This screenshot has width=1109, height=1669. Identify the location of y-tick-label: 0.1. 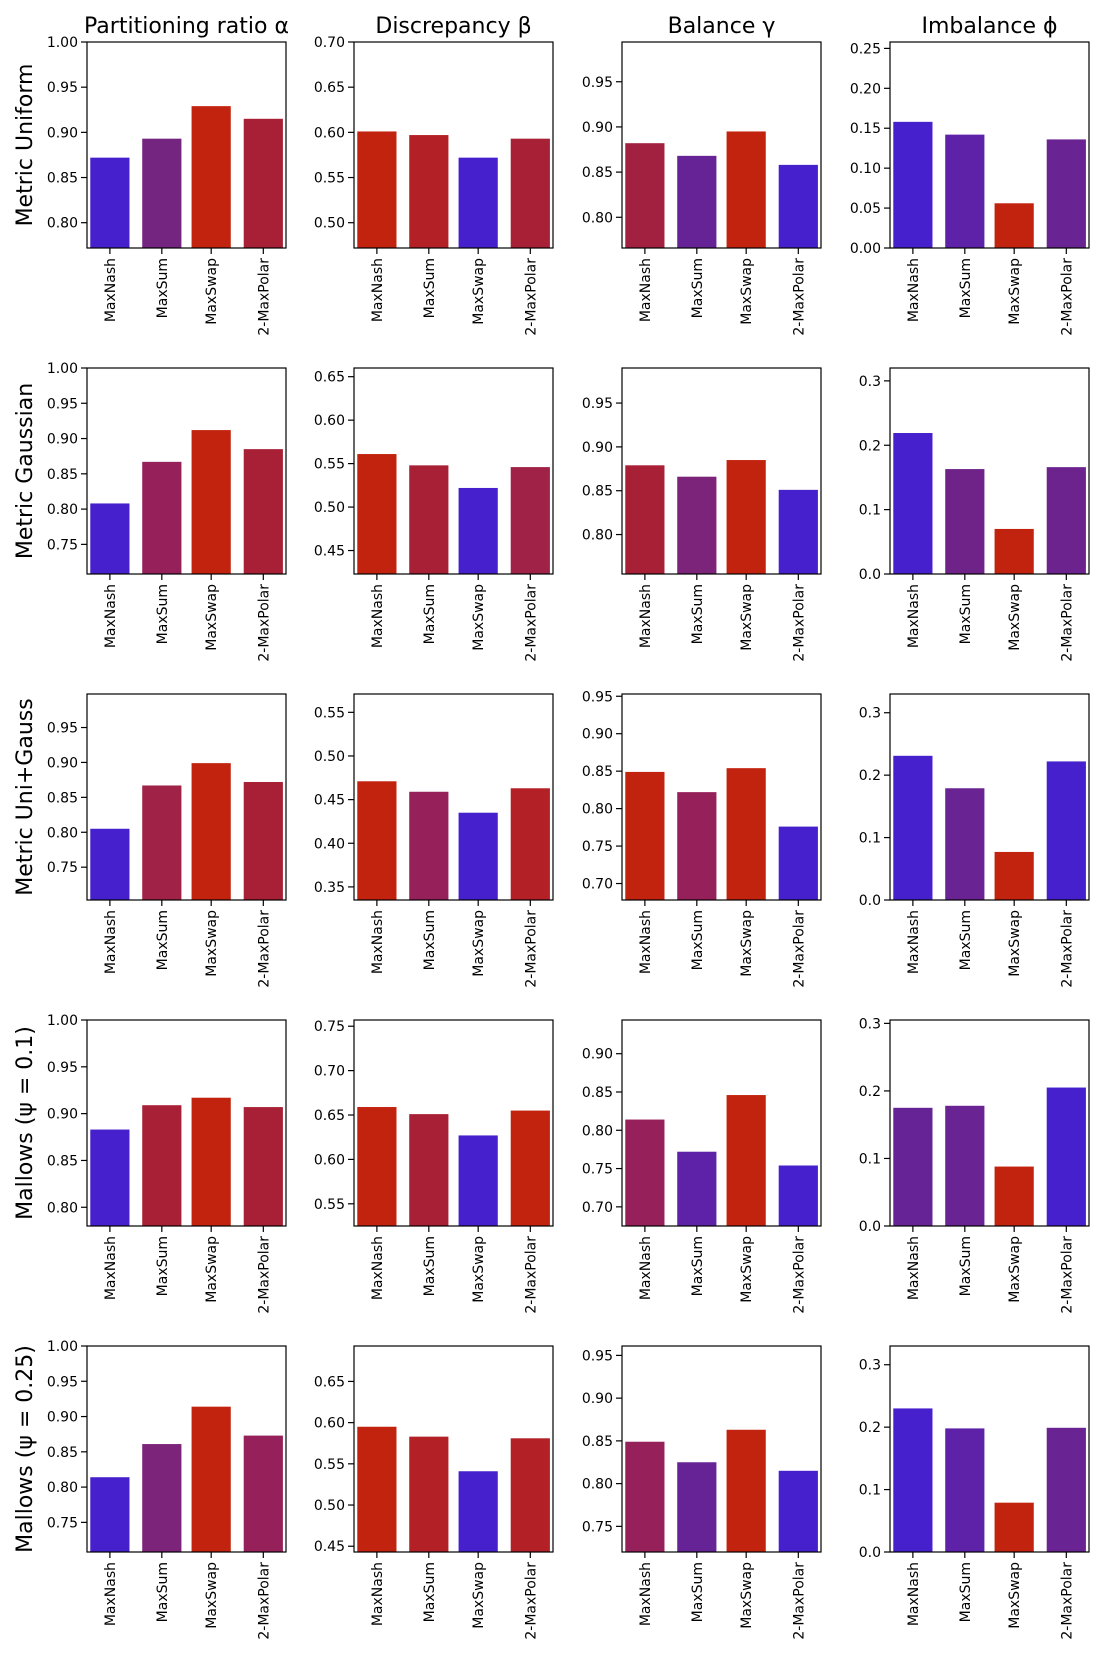
(870, 1159).